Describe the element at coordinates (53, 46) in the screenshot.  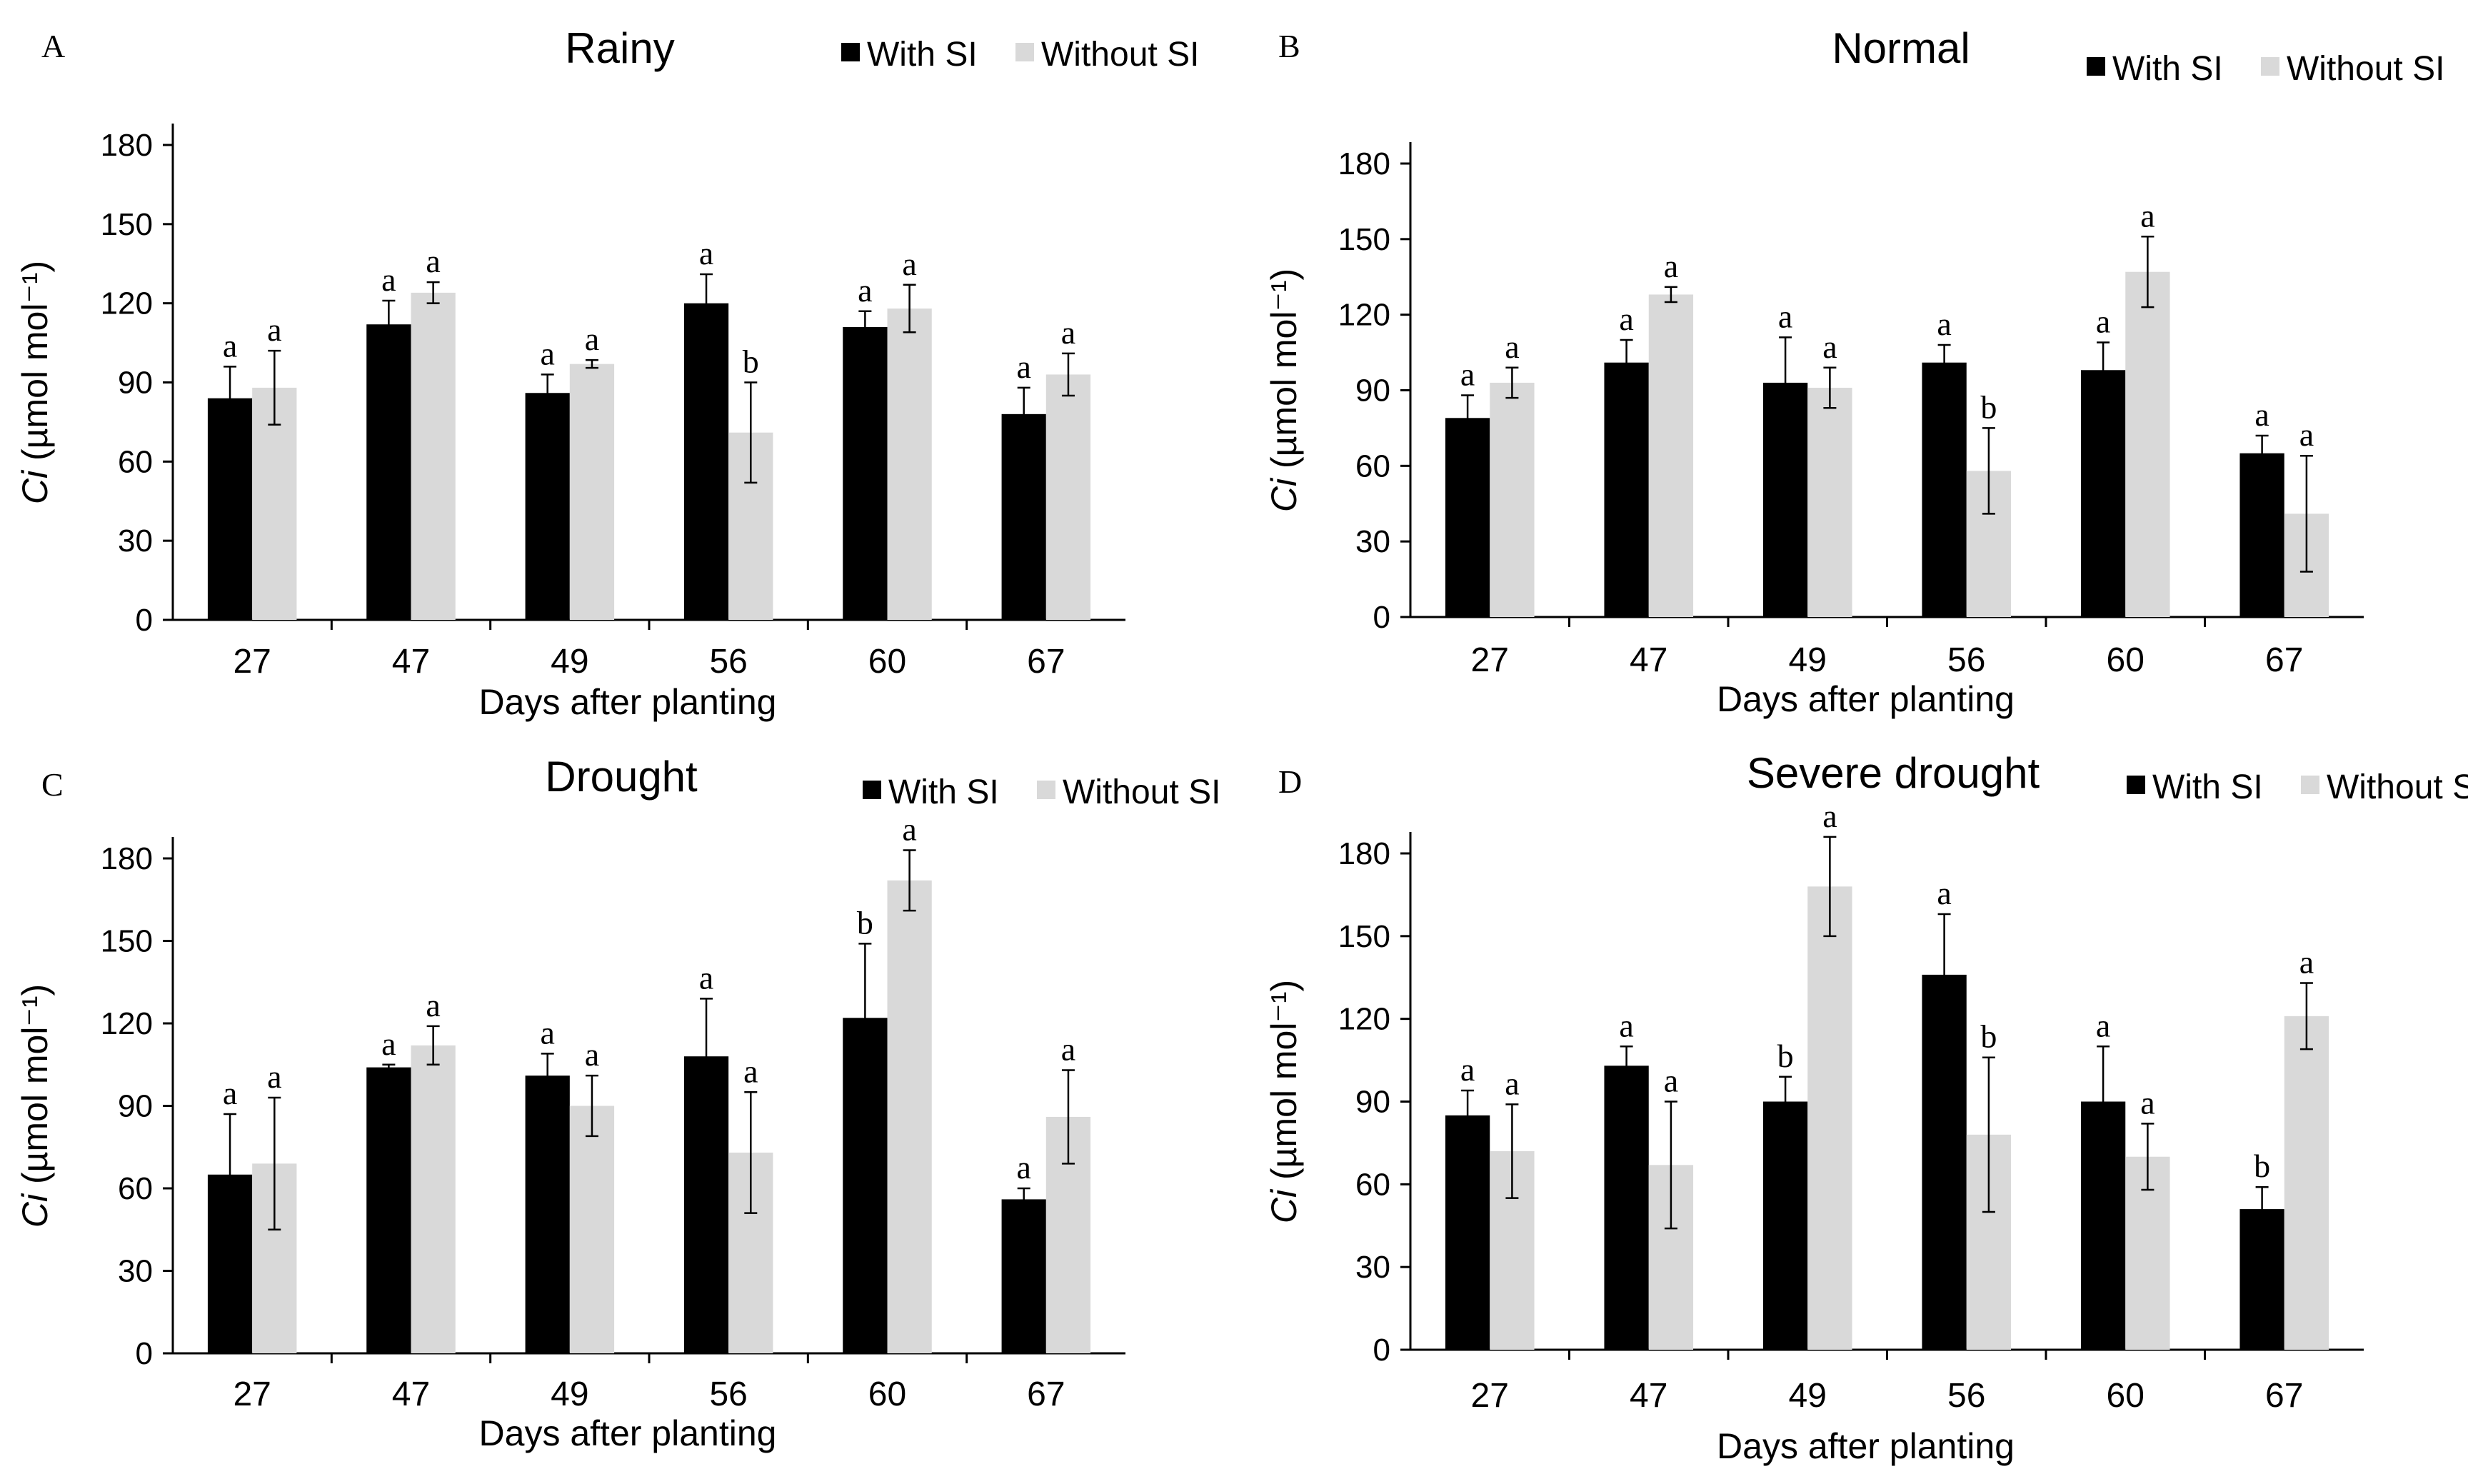
I see `panel-letter: A` at that location.